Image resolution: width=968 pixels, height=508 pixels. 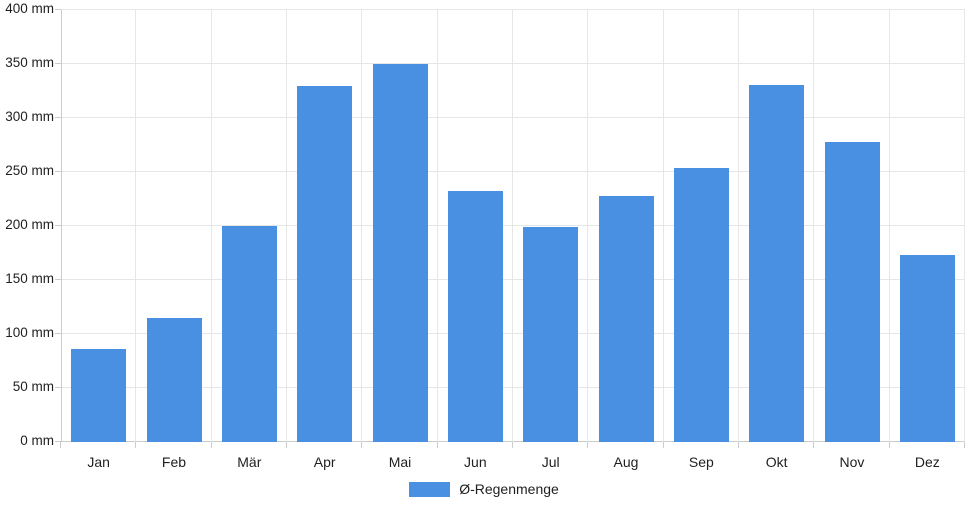 What do you see at coordinates (626, 318) in the screenshot?
I see `bar-aug` at bounding box center [626, 318].